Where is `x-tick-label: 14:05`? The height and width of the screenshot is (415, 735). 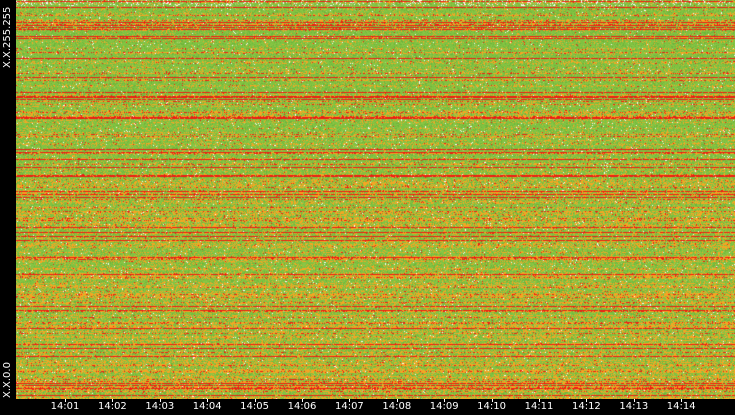
x-tick-label: 14:05 is located at coordinates (255, 406).